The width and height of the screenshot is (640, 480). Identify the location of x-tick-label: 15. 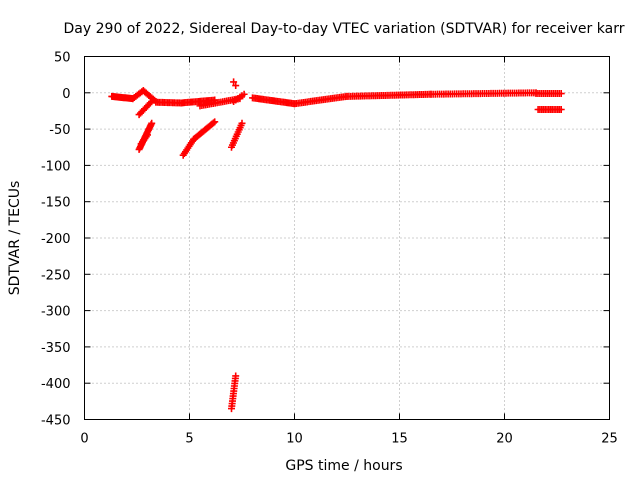
(399, 439).